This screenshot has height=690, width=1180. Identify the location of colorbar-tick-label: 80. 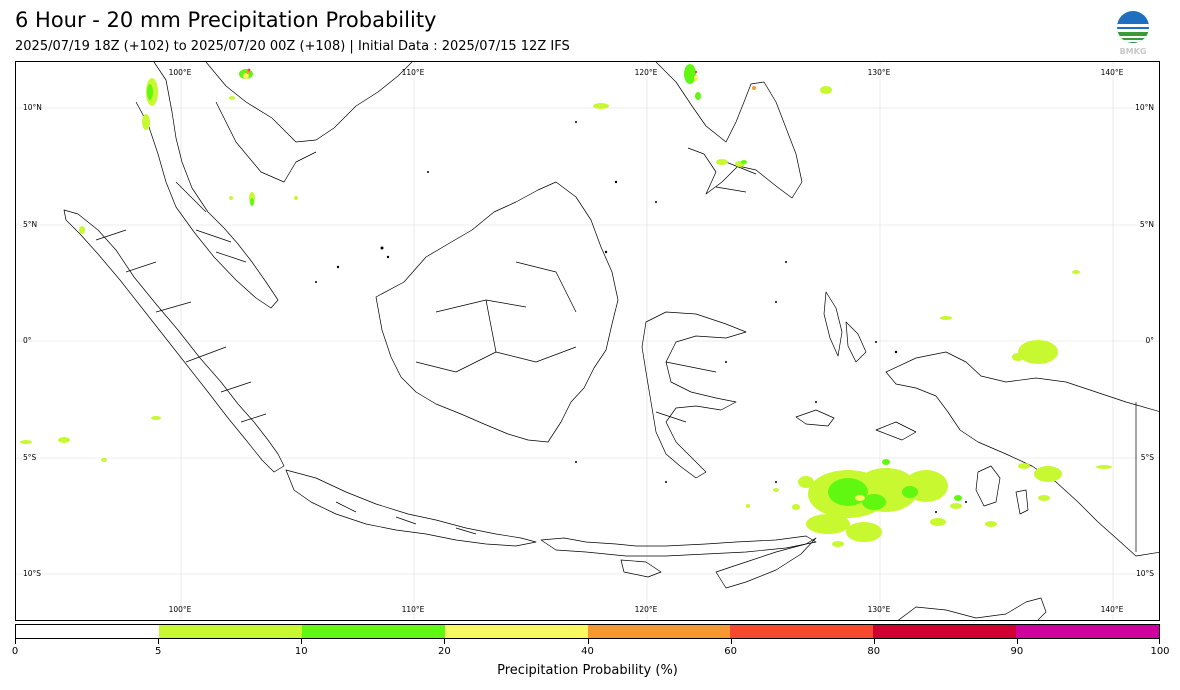
(874, 651).